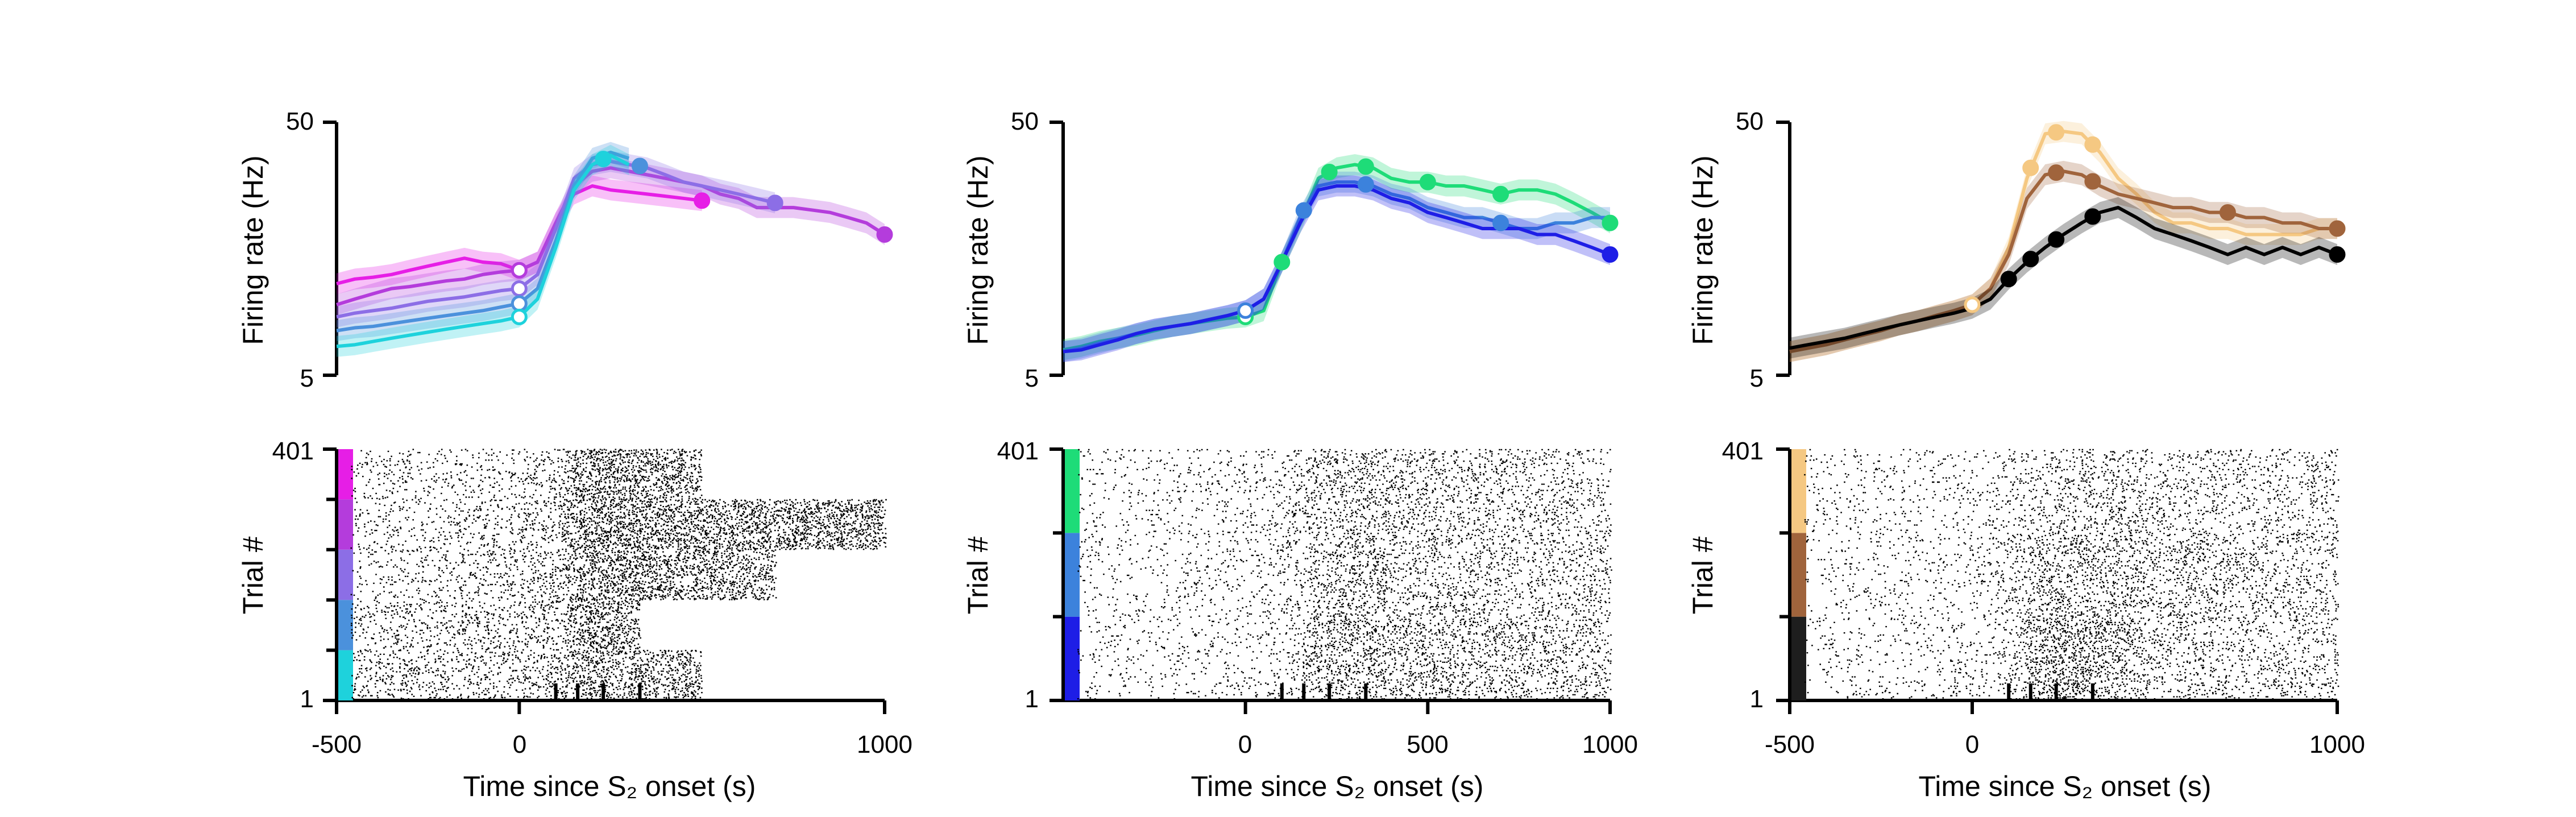 This screenshot has height=817, width=2576. I want to click on raster-left, so click(605, 580).